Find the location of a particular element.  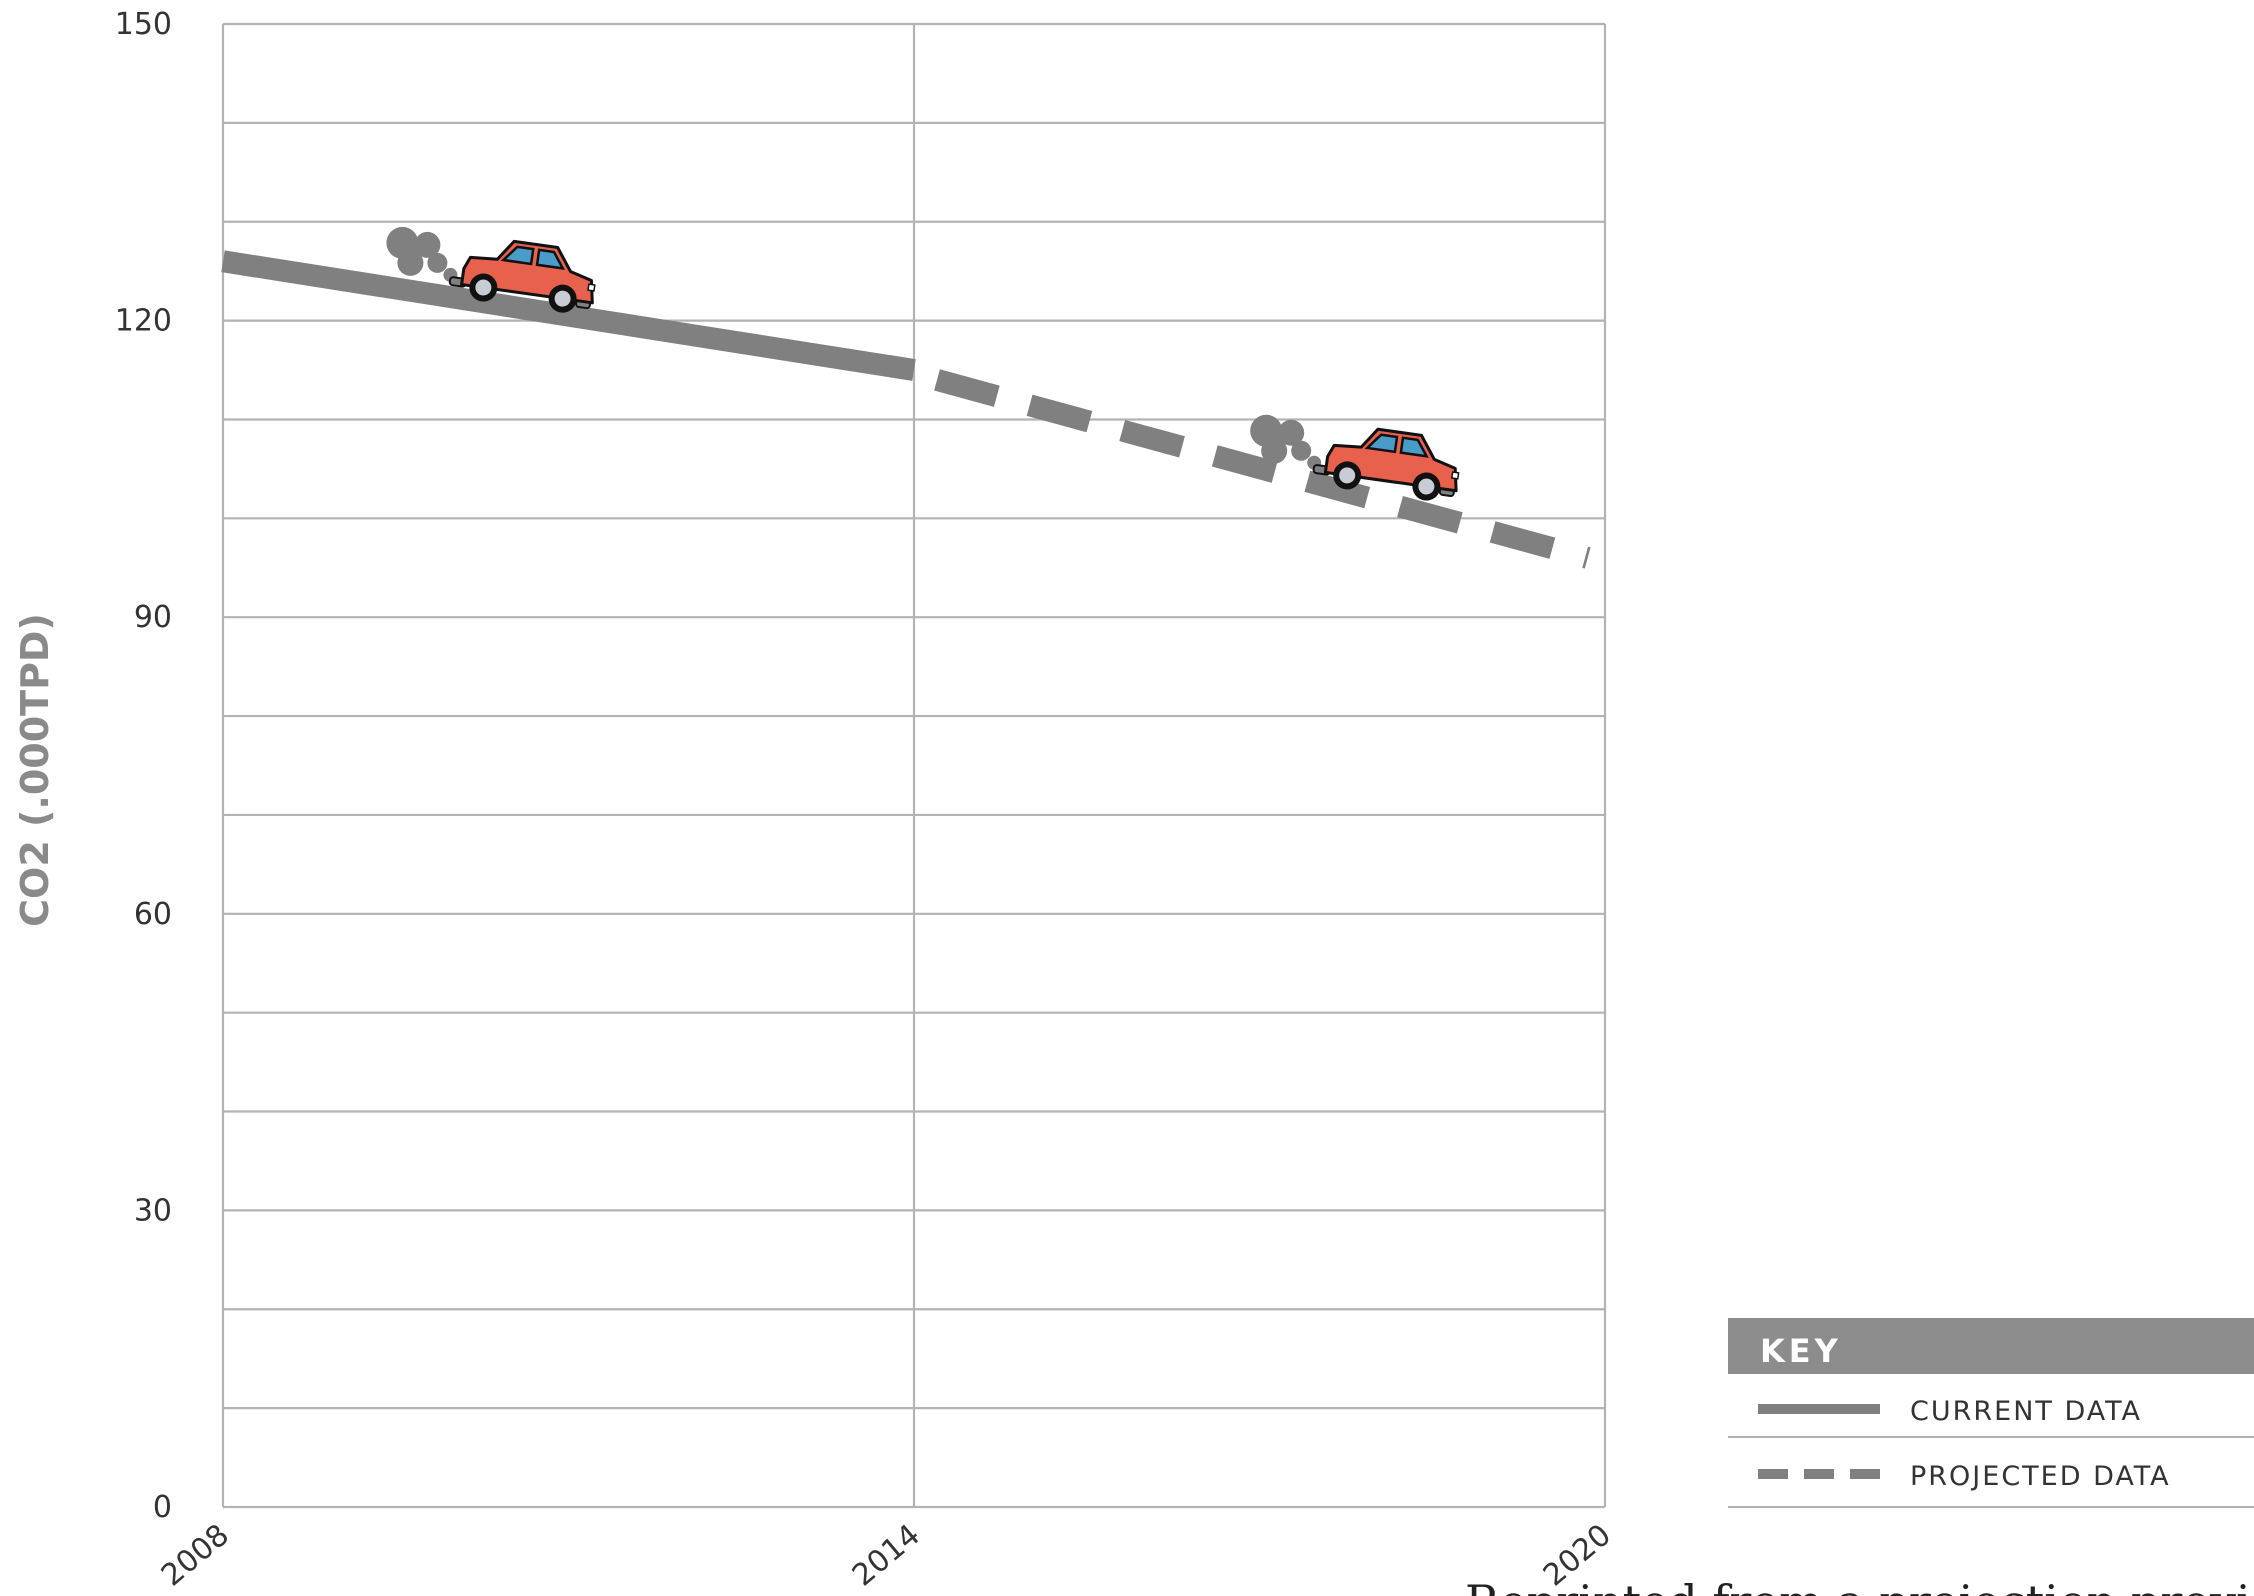

y-tick-label: 150 is located at coordinates (143, 24).